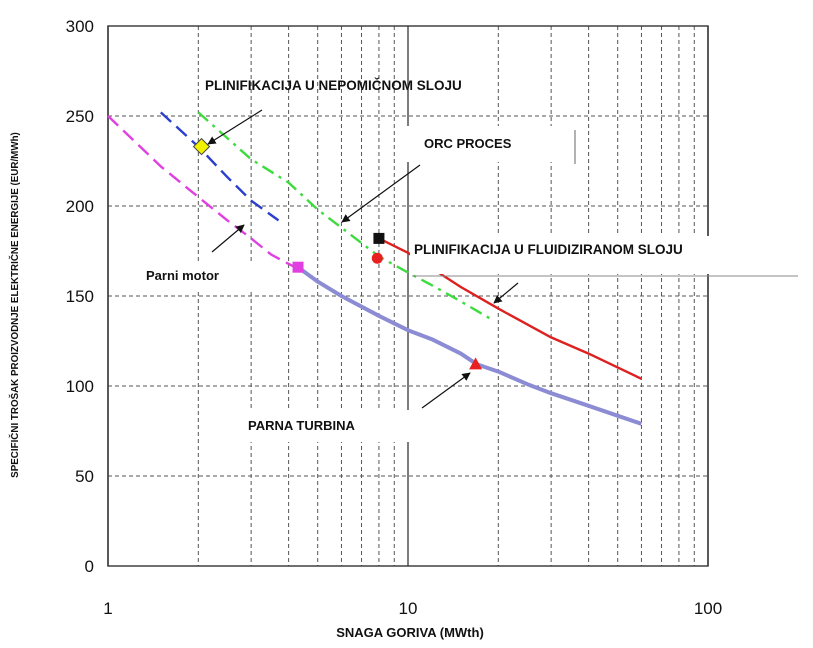  I want to click on arrow-parna-turbina, so click(446, 390).